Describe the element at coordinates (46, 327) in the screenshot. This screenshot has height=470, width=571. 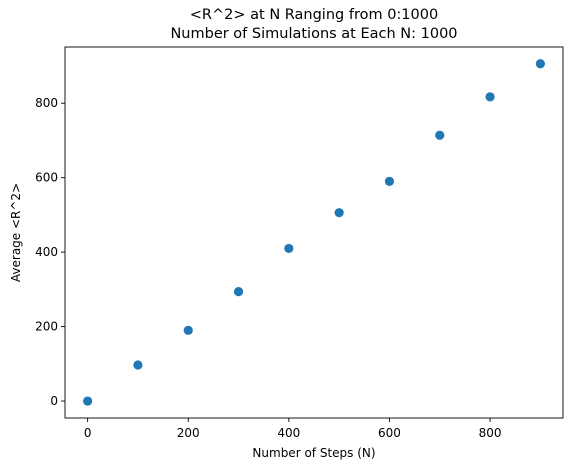
I see `y-tick-label: 200` at that location.